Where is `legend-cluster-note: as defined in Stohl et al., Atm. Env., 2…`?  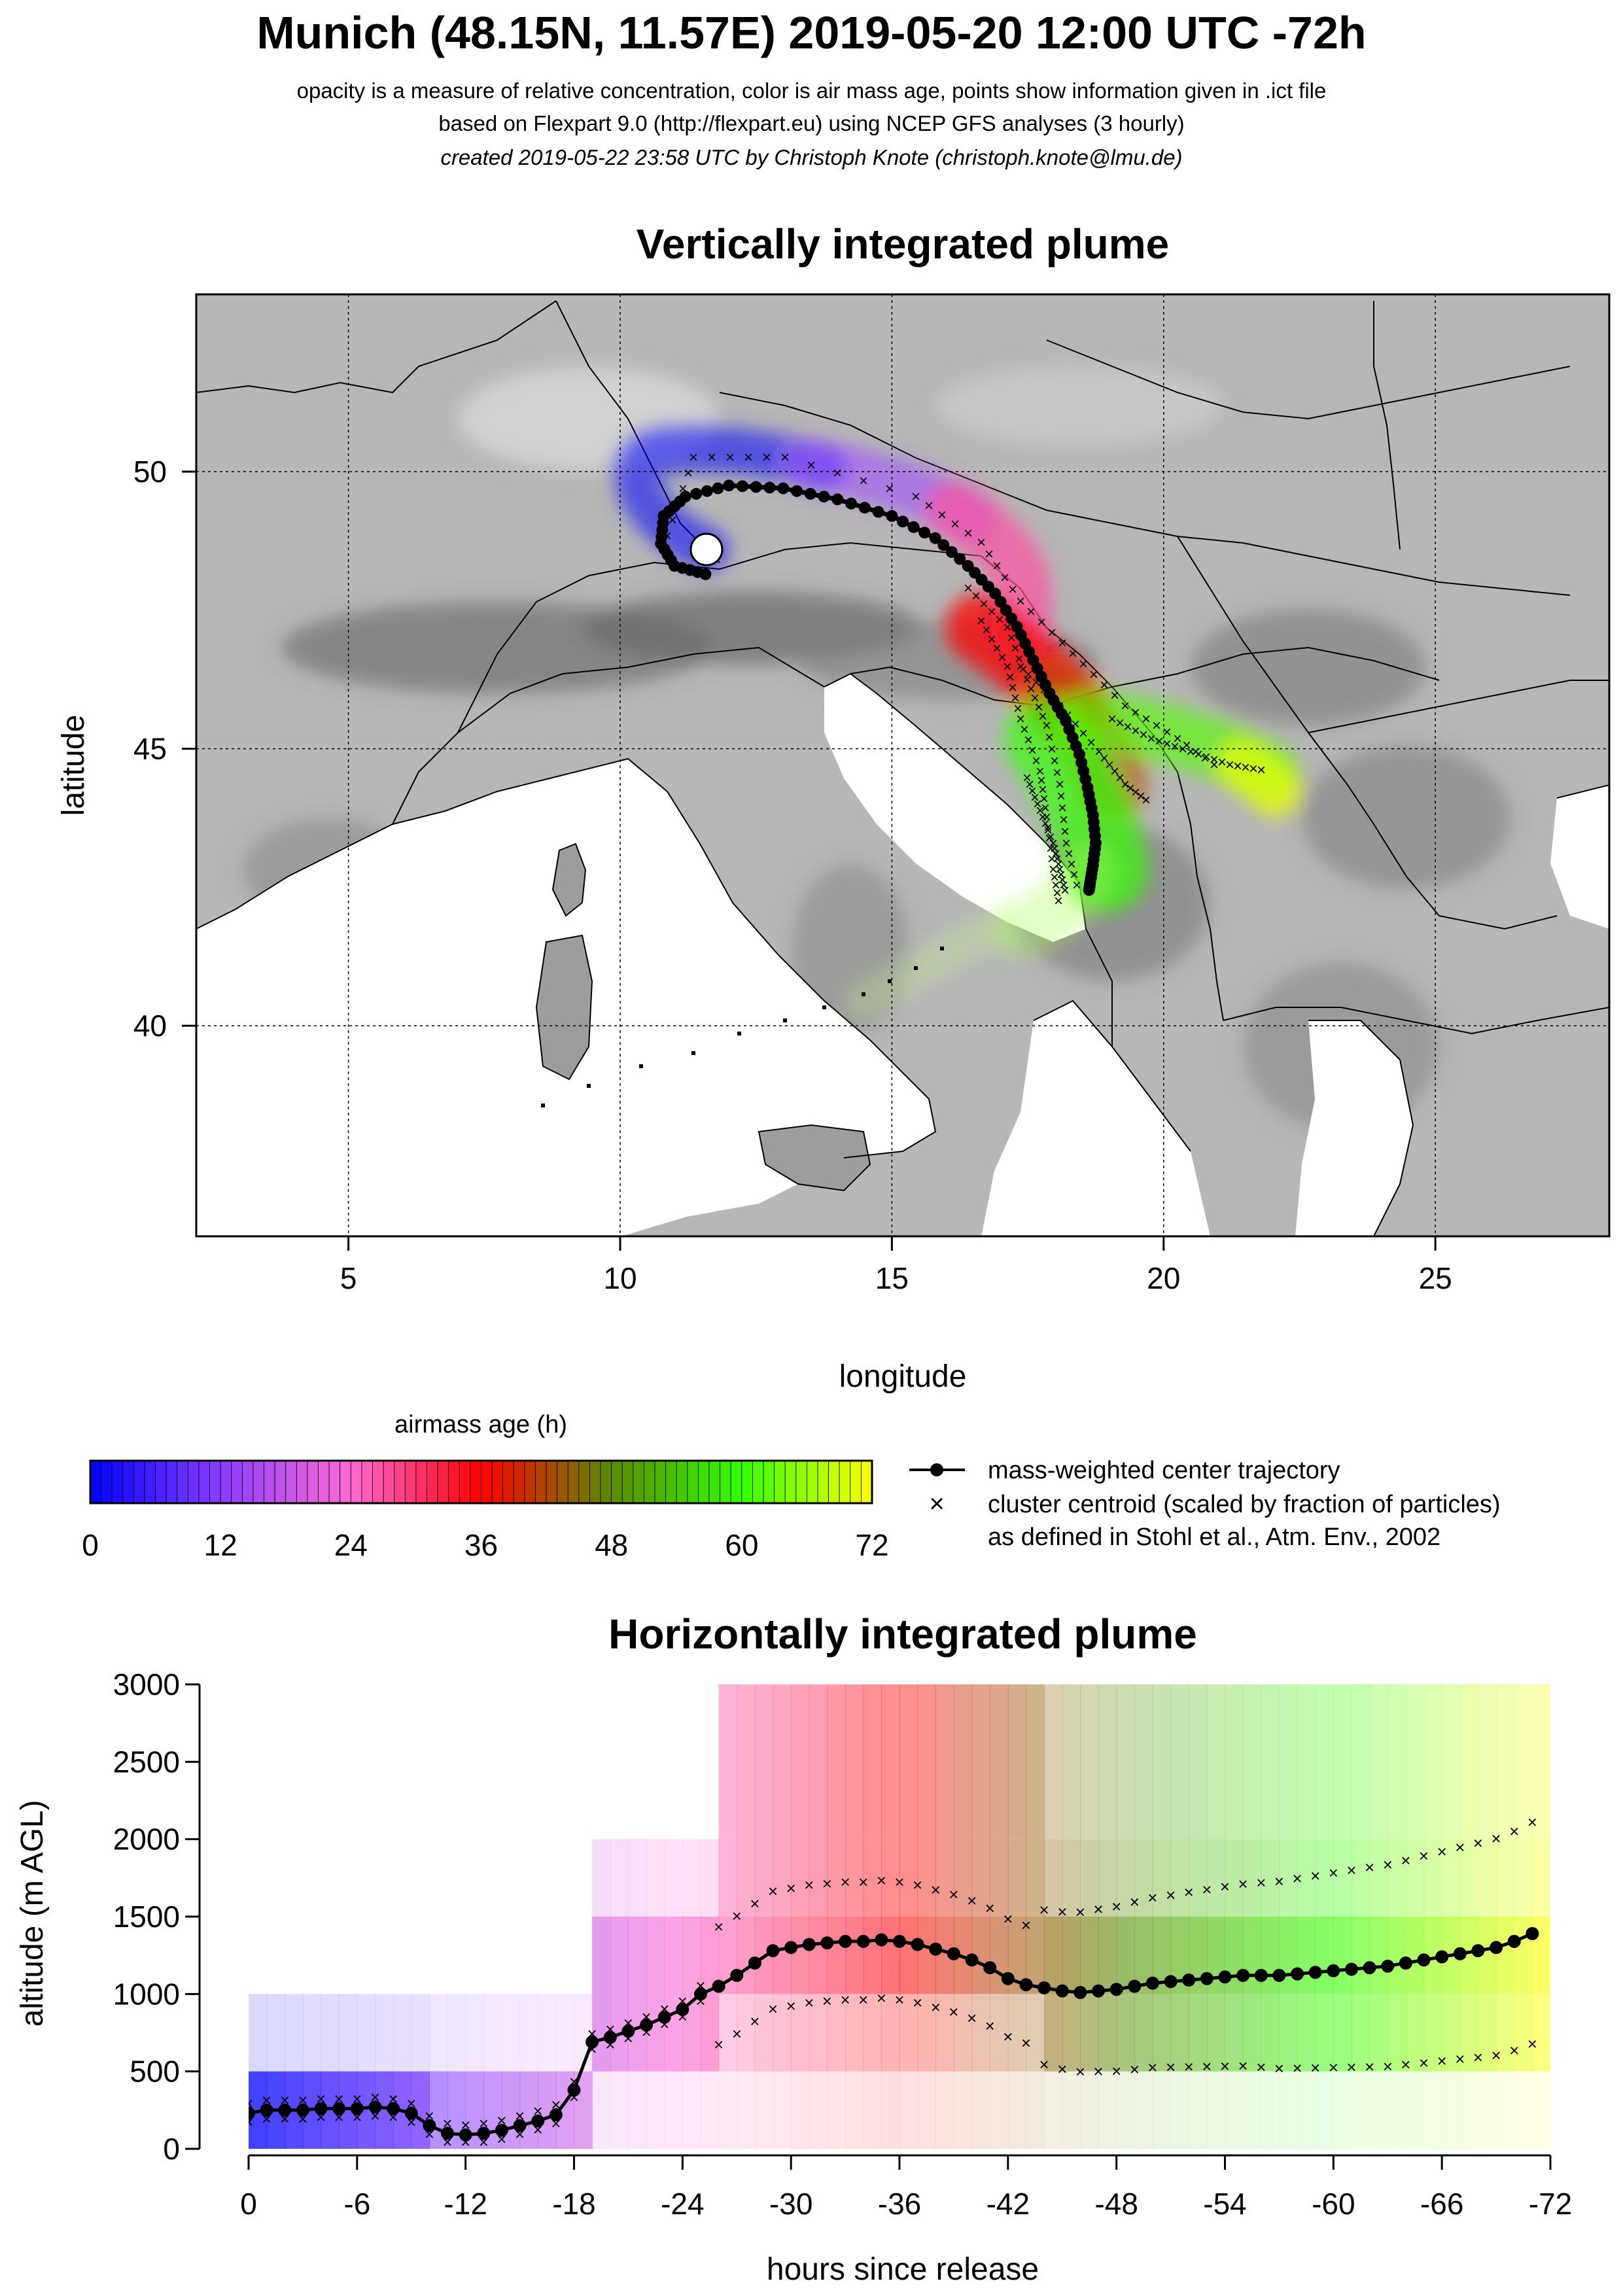 legend-cluster-note: as defined in Stohl et al., Atm. Env., 2… is located at coordinates (1214, 1537).